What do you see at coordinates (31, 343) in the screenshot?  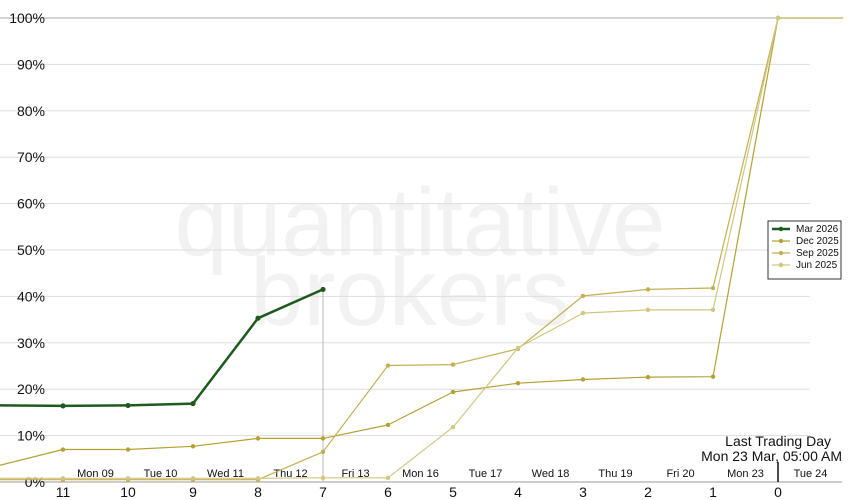 I see `y-tick-label: 30%` at bounding box center [31, 343].